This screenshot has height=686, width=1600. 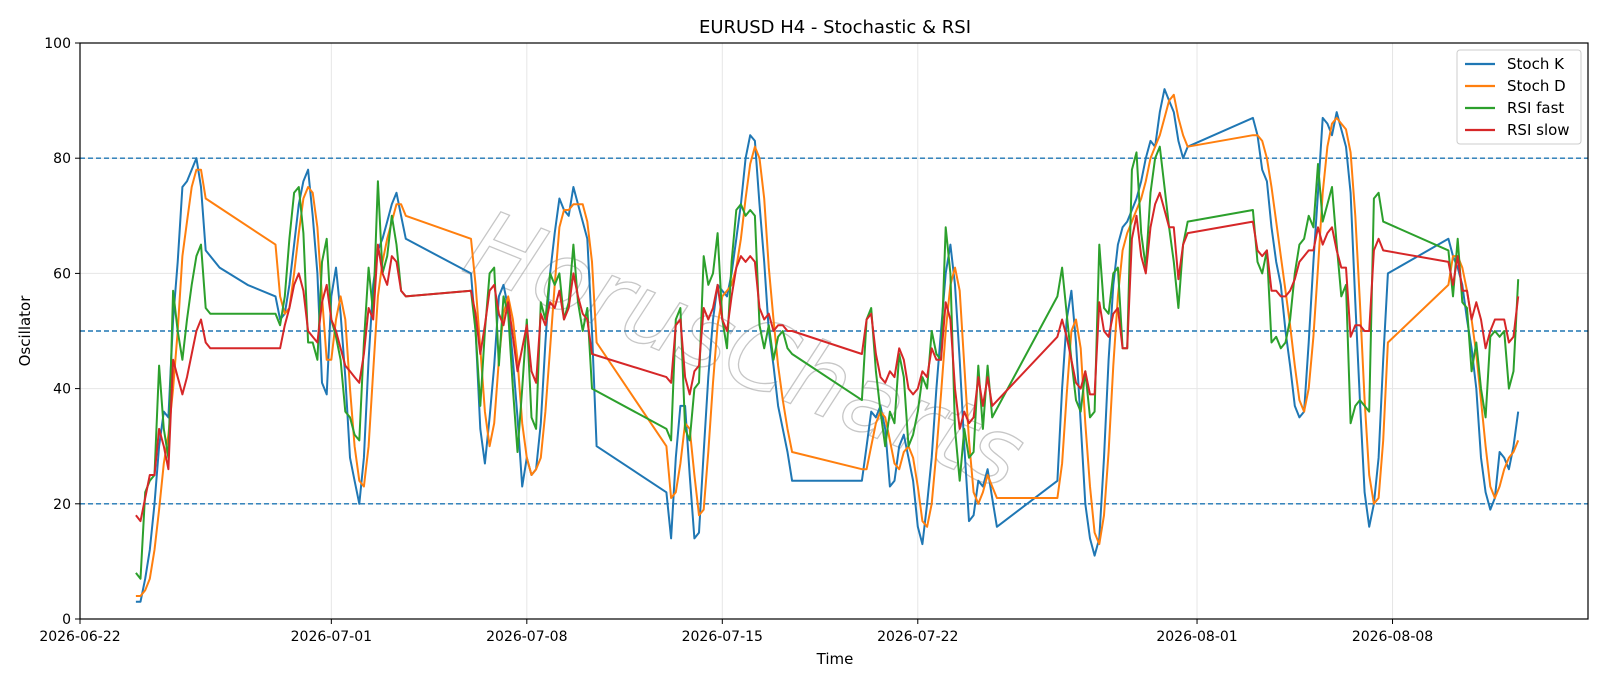 What do you see at coordinates (1196, 637) in the screenshot?
I see `x-tick-label: 2026-08-01` at bounding box center [1196, 637].